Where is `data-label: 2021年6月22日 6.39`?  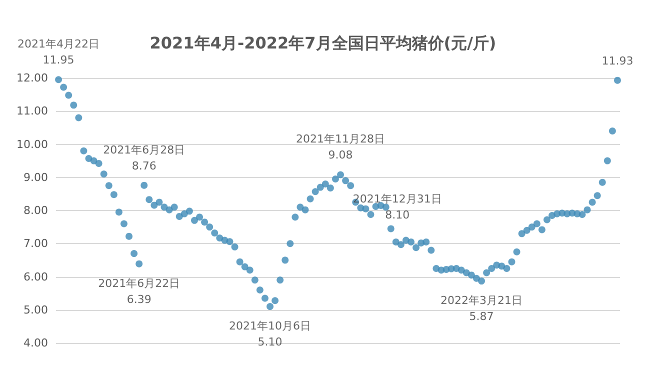 data-label: 2021年6月22日 6.39 is located at coordinates (139, 291).